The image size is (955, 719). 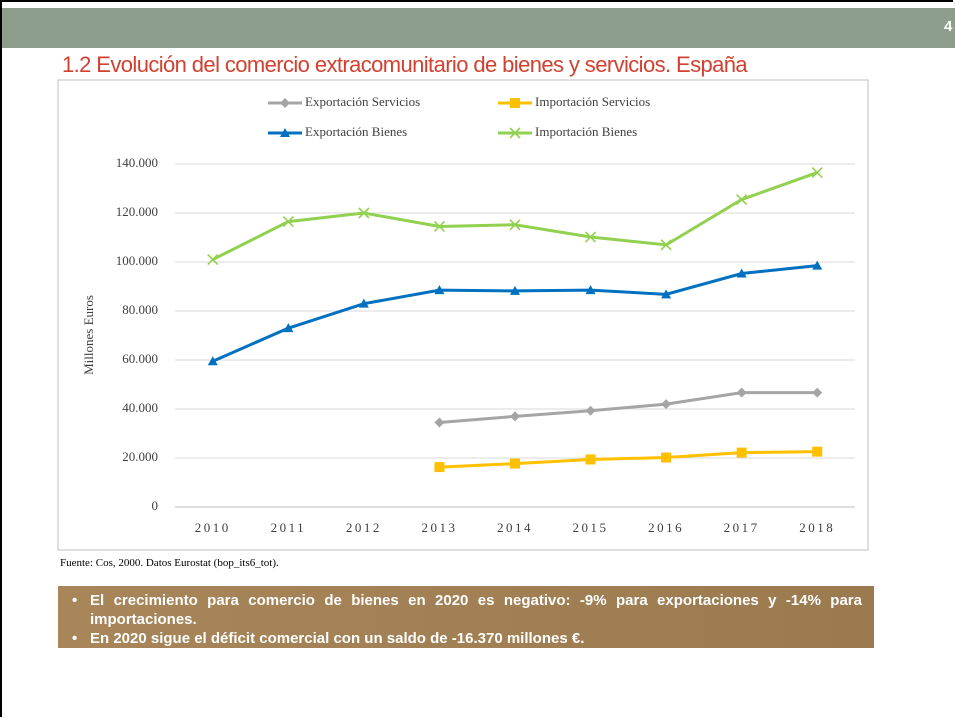 I want to click on legend-label: Importación Servicios, so click(x=592, y=101).